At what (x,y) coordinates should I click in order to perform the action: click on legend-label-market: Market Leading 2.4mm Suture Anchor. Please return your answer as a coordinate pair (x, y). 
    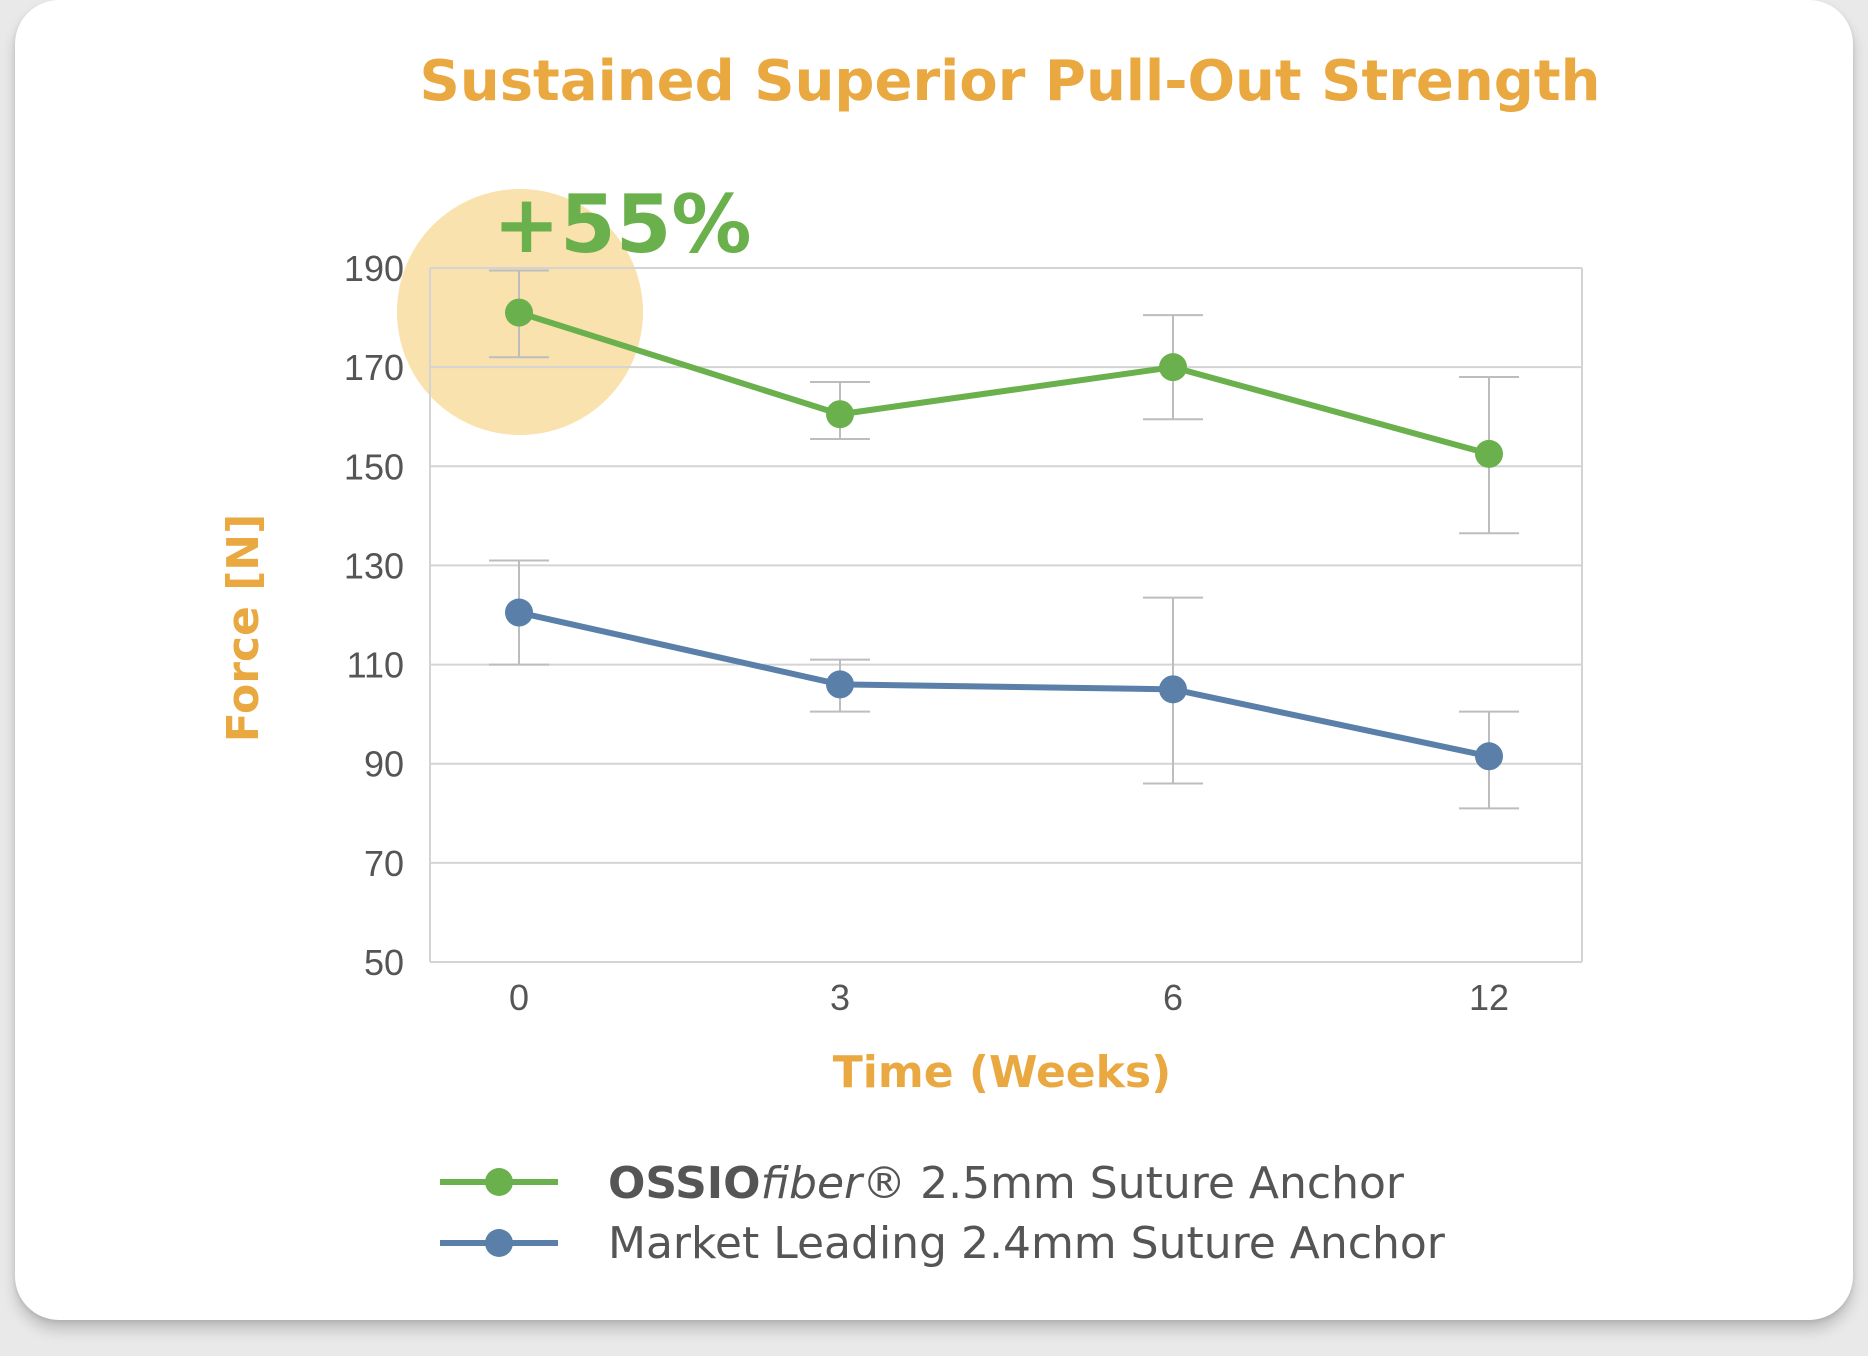
    Looking at the image, I should click on (1027, 1243).